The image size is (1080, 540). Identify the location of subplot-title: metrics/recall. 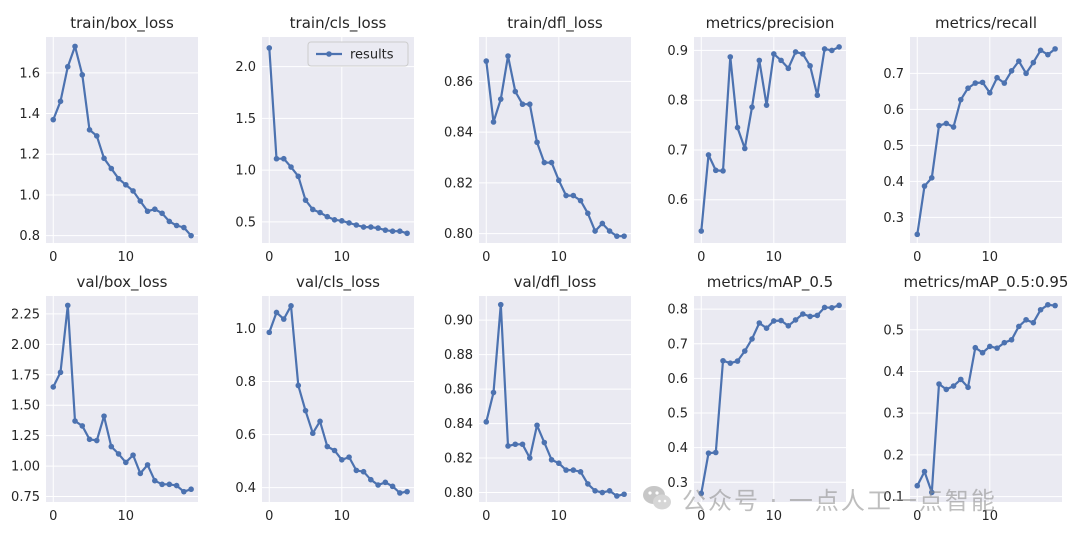
(986, 23).